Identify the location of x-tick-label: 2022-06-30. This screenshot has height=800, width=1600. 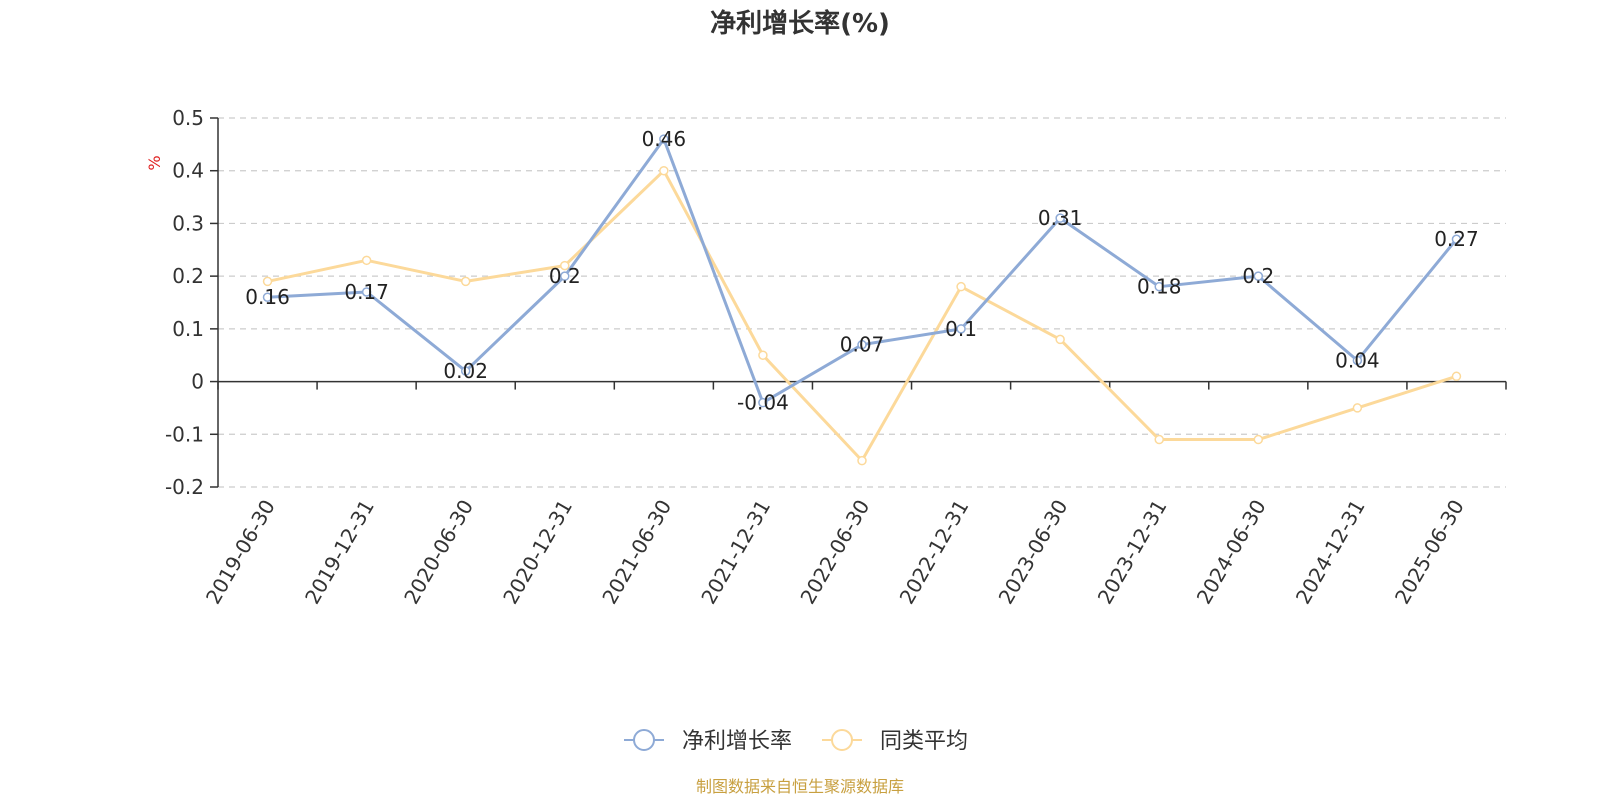
(834, 552).